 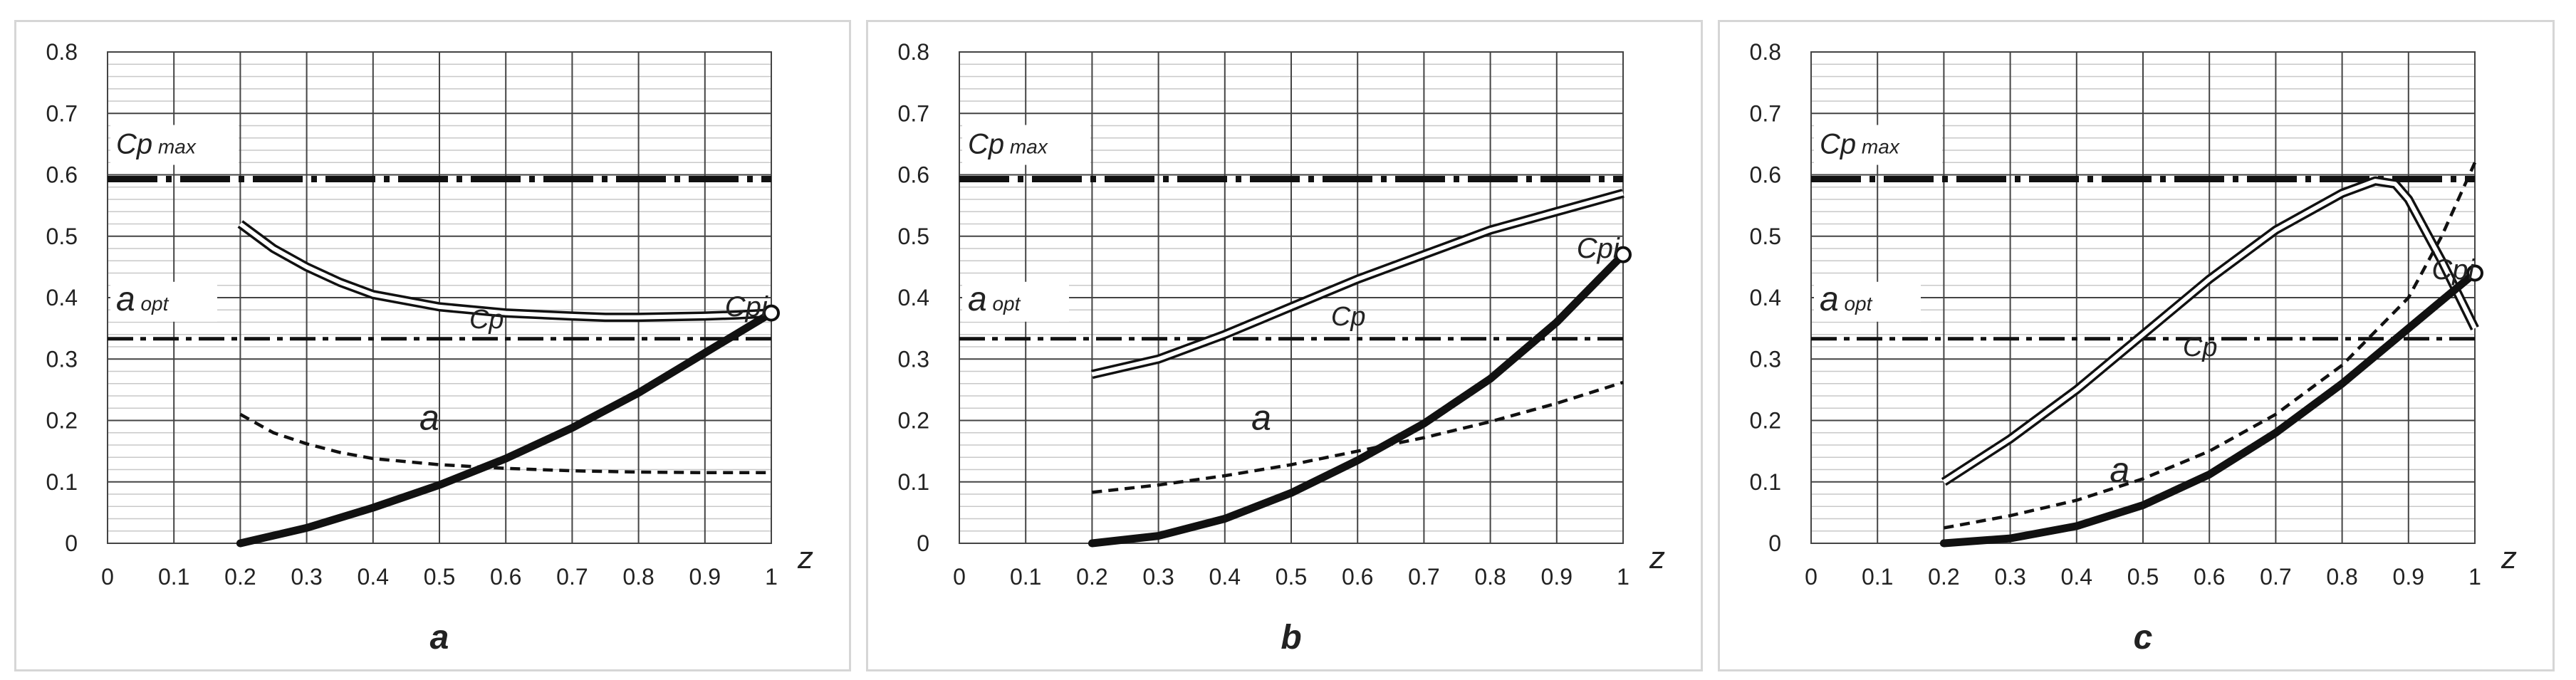 I want to click on panel-label: a, so click(x=439, y=638).